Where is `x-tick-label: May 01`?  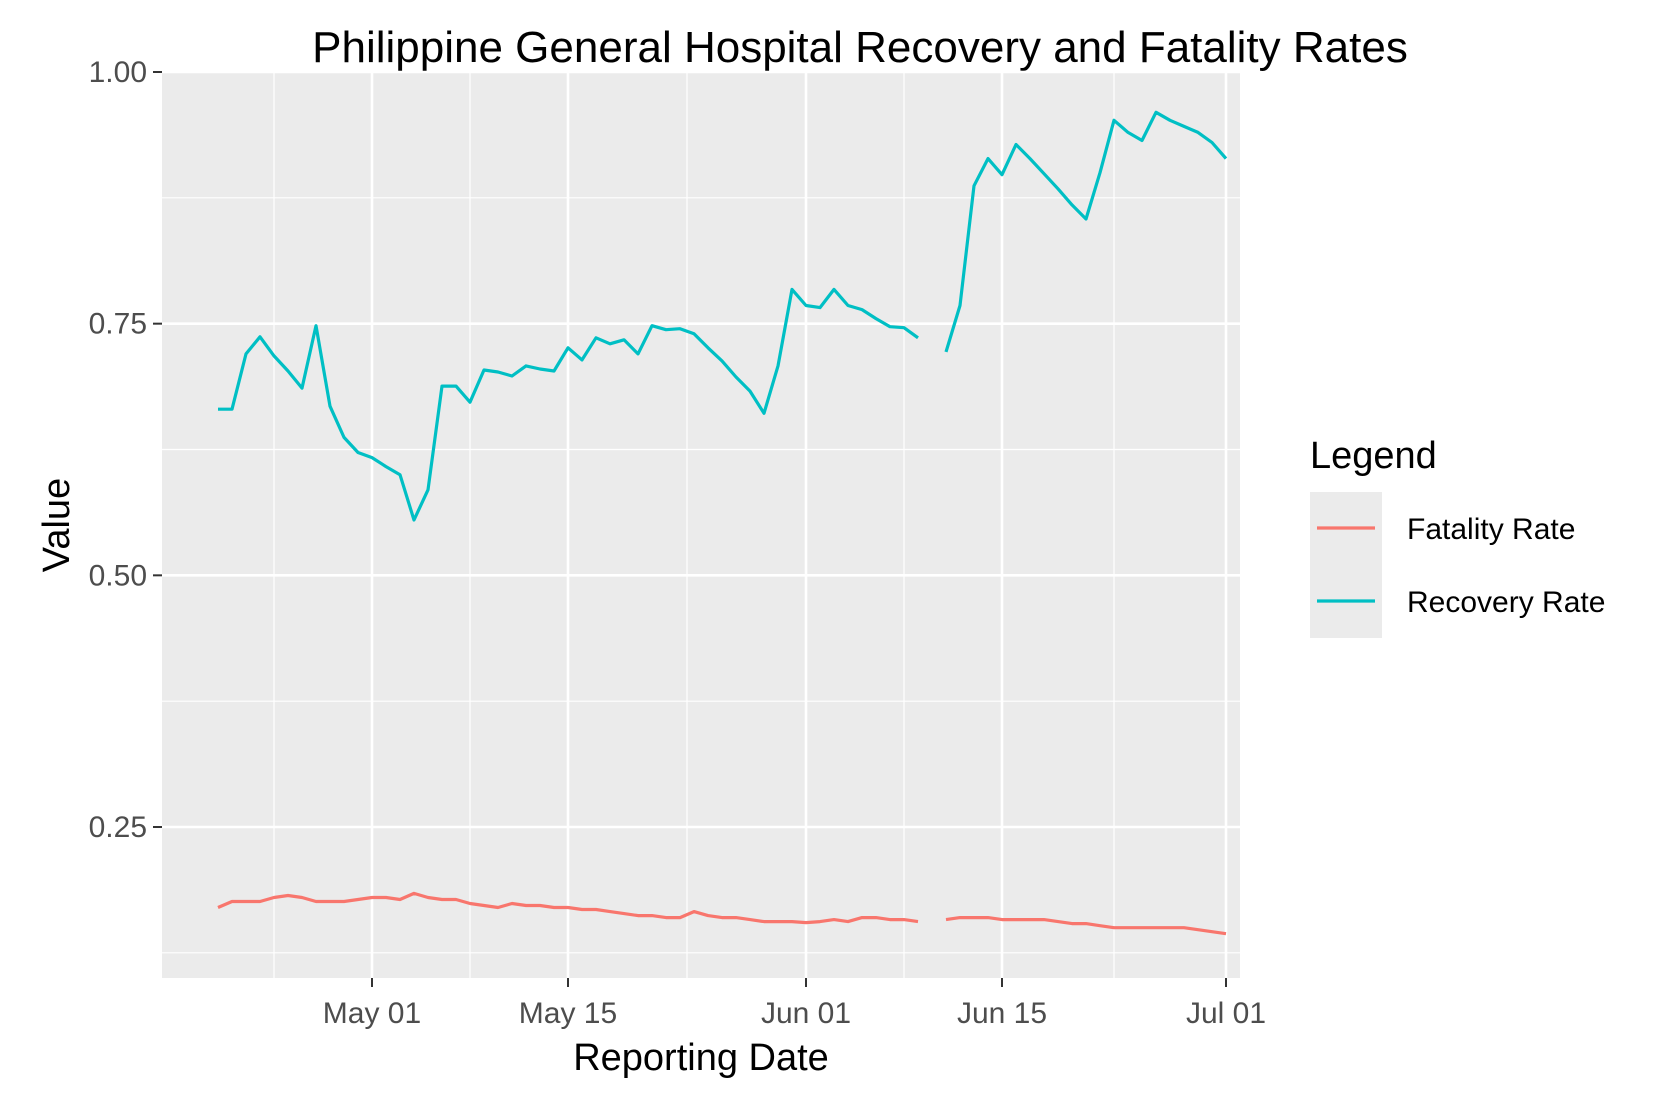
x-tick-label: May 01 is located at coordinates (372, 1013).